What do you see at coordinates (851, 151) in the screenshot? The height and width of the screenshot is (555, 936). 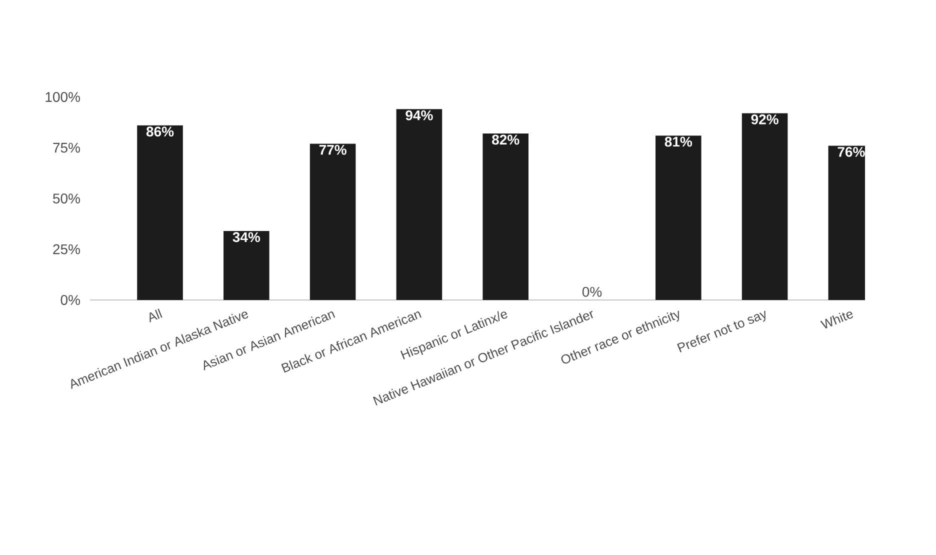 I see `data-label: 76%` at bounding box center [851, 151].